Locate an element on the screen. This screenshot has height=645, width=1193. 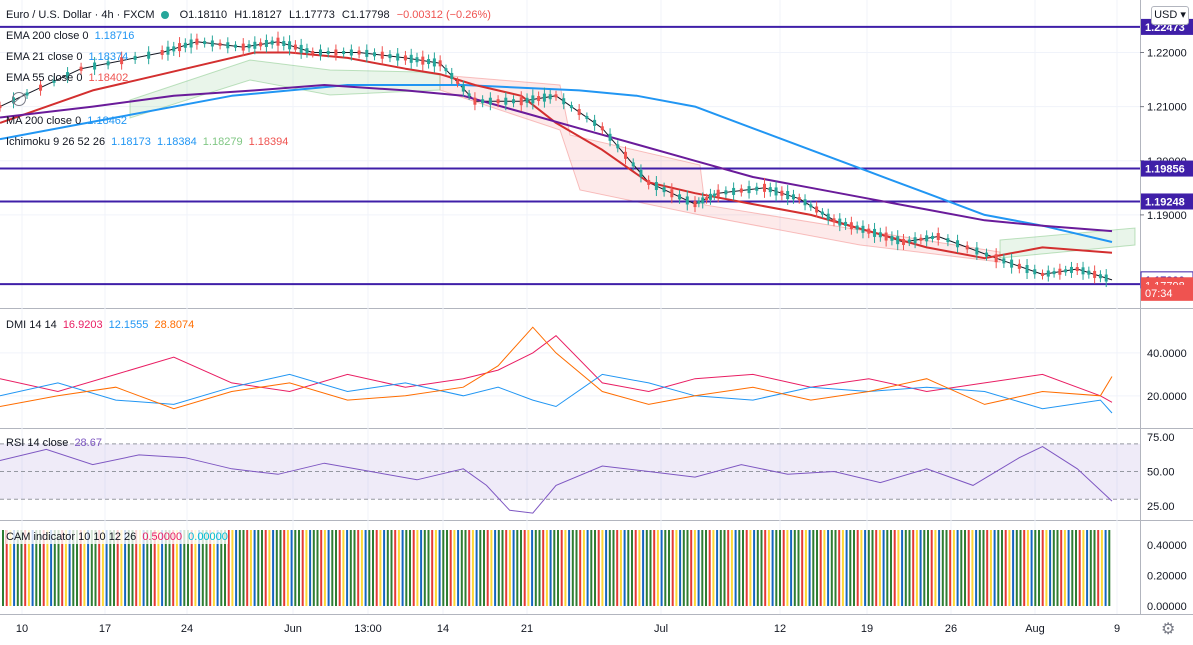
dmi-series-adx is located at coordinates (556, 368).